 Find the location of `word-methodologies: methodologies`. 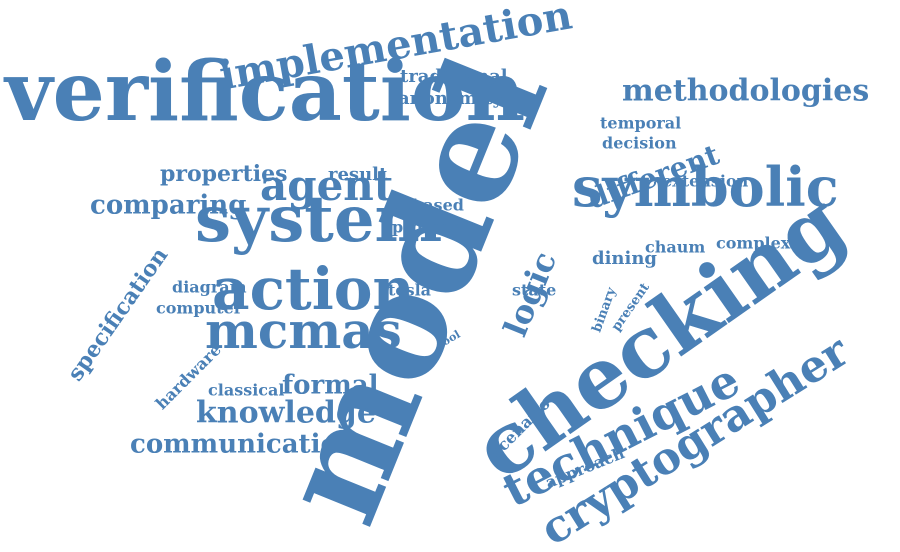

word-methodologies: methodologies is located at coordinates (746, 91).